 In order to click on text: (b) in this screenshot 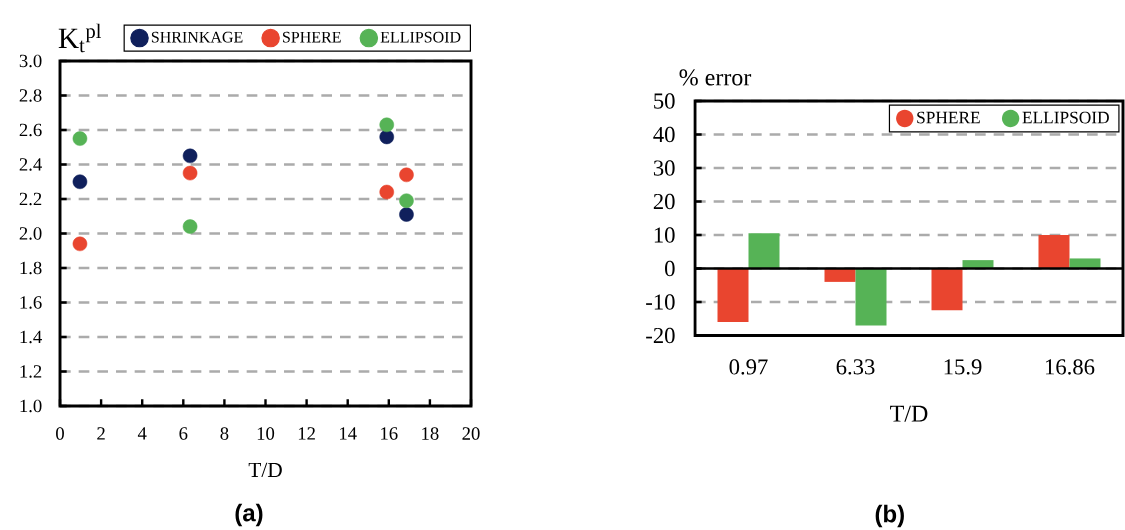, I will do `click(889, 516)`.